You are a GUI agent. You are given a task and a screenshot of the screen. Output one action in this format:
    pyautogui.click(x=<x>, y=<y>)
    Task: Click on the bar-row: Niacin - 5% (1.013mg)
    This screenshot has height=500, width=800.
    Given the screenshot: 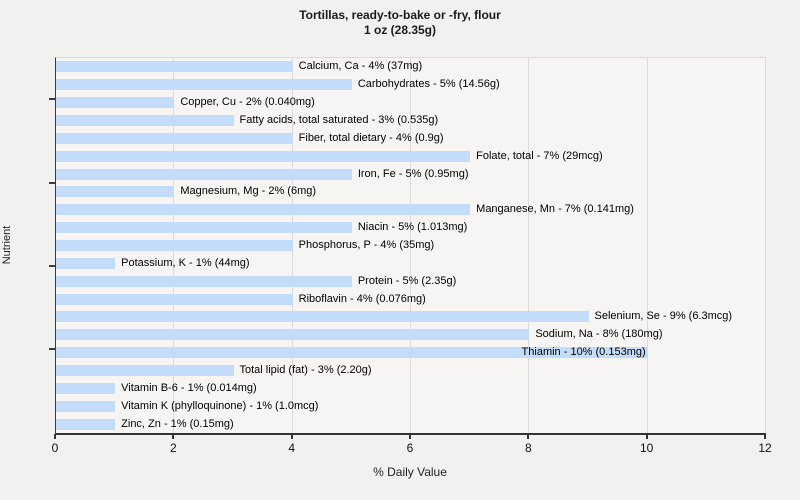 What is the action you would take?
    pyautogui.click(x=411, y=228)
    